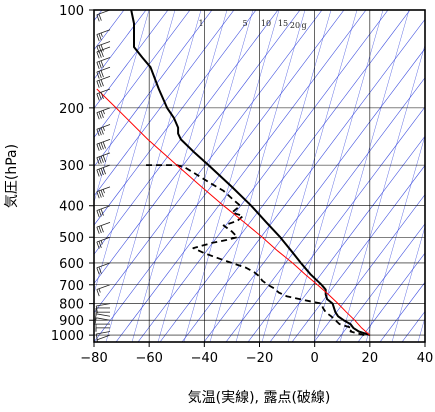 The width and height of the screenshot is (435, 412). Describe the element at coordinates (204, 358) in the screenshot. I see `x-tick-label: −40` at that location.